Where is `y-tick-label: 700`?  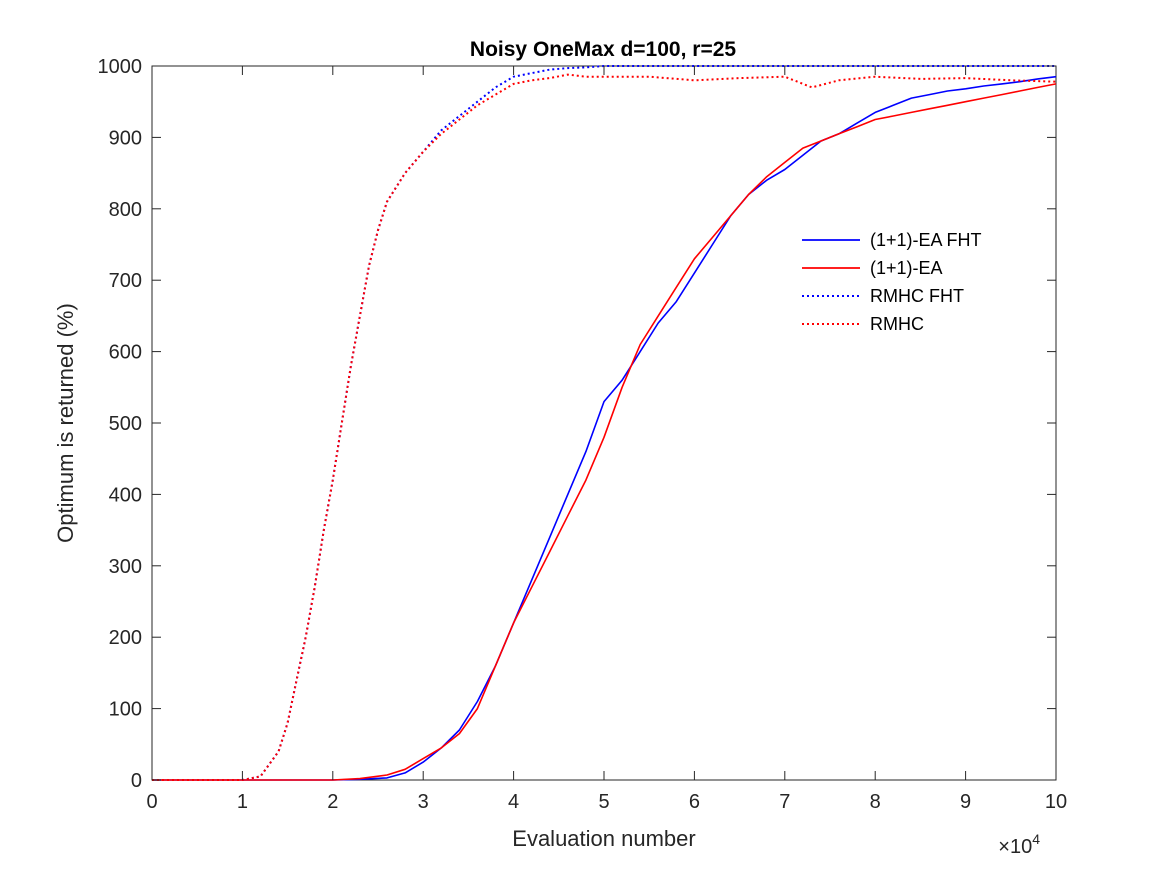 y-tick-label: 700 is located at coordinates (125, 281).